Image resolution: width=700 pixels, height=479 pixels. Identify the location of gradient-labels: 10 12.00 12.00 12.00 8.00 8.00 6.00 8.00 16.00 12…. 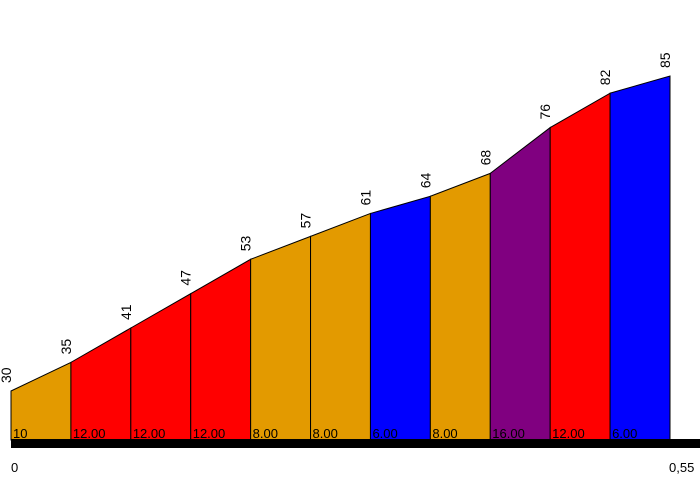
(325, 433).